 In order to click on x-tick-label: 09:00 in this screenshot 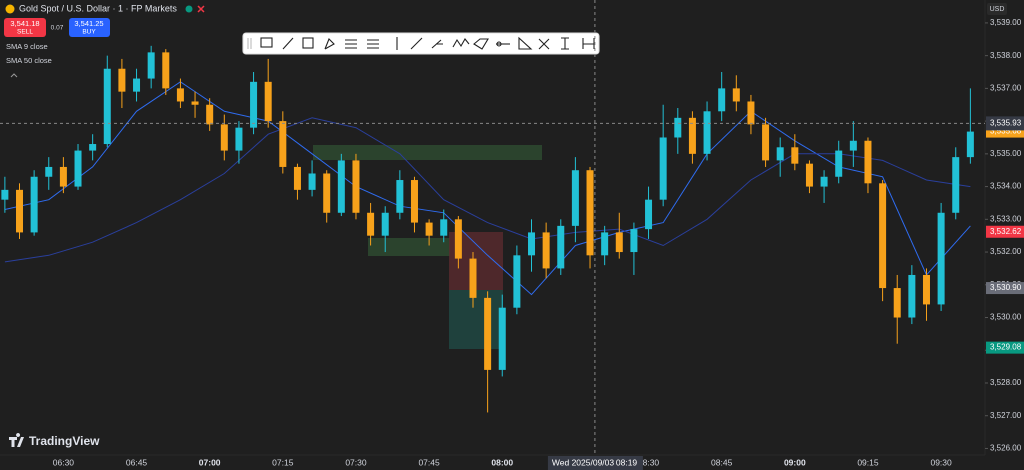, I will do `click(795, 462)`.